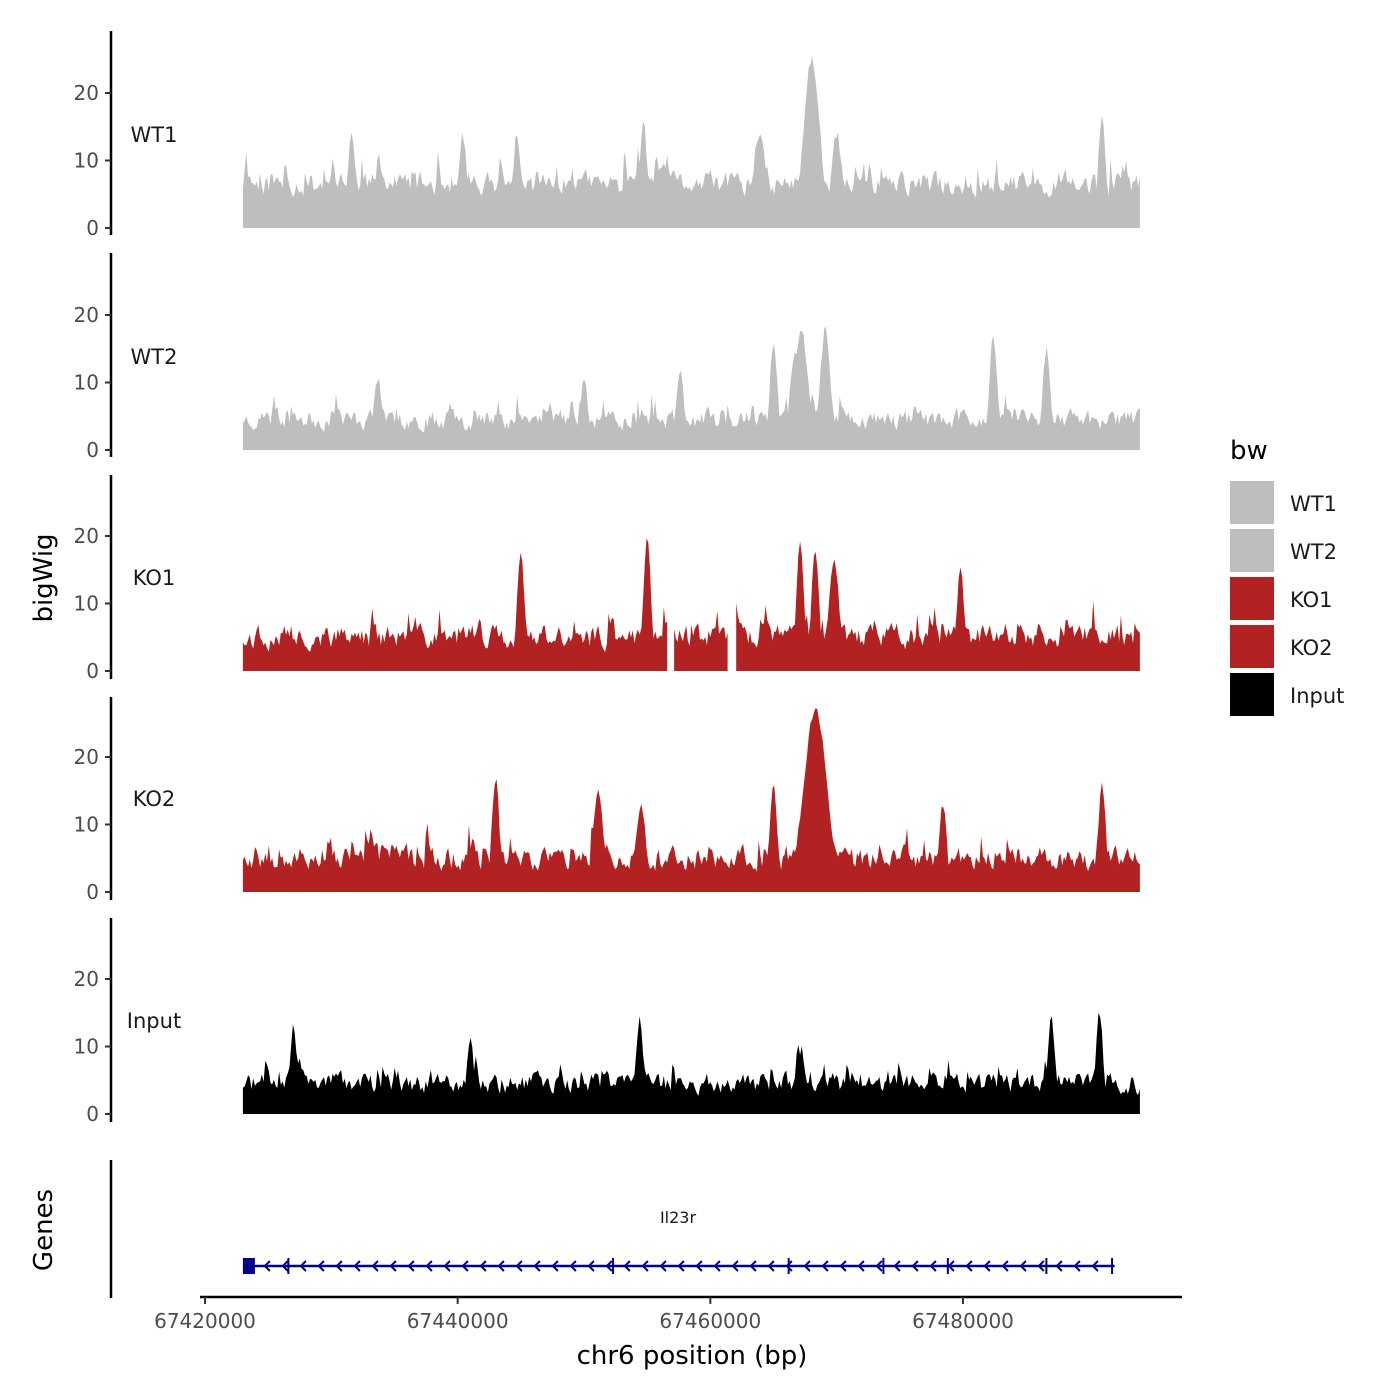 The image size is (1400, 1400). I want to click on gene-exon-block, so click(248, 1266).